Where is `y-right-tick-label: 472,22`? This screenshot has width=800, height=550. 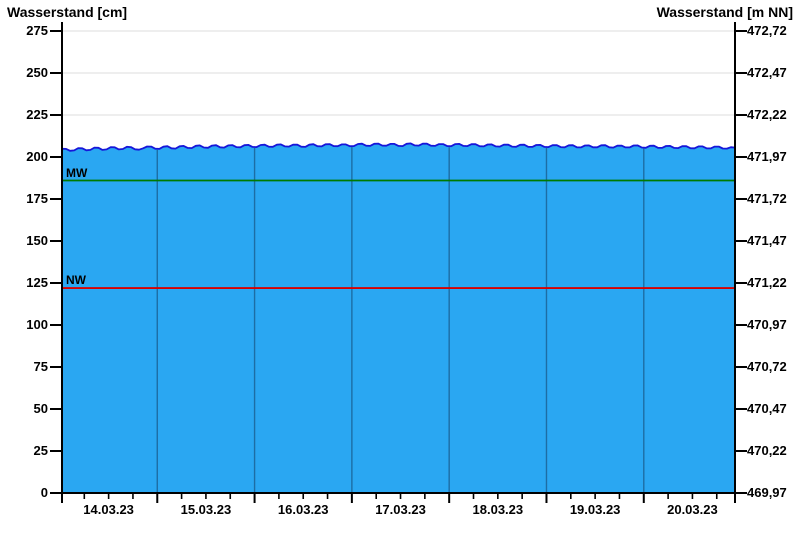
y-right-tick-label: 472,22 is located at coordinates (767, 114).